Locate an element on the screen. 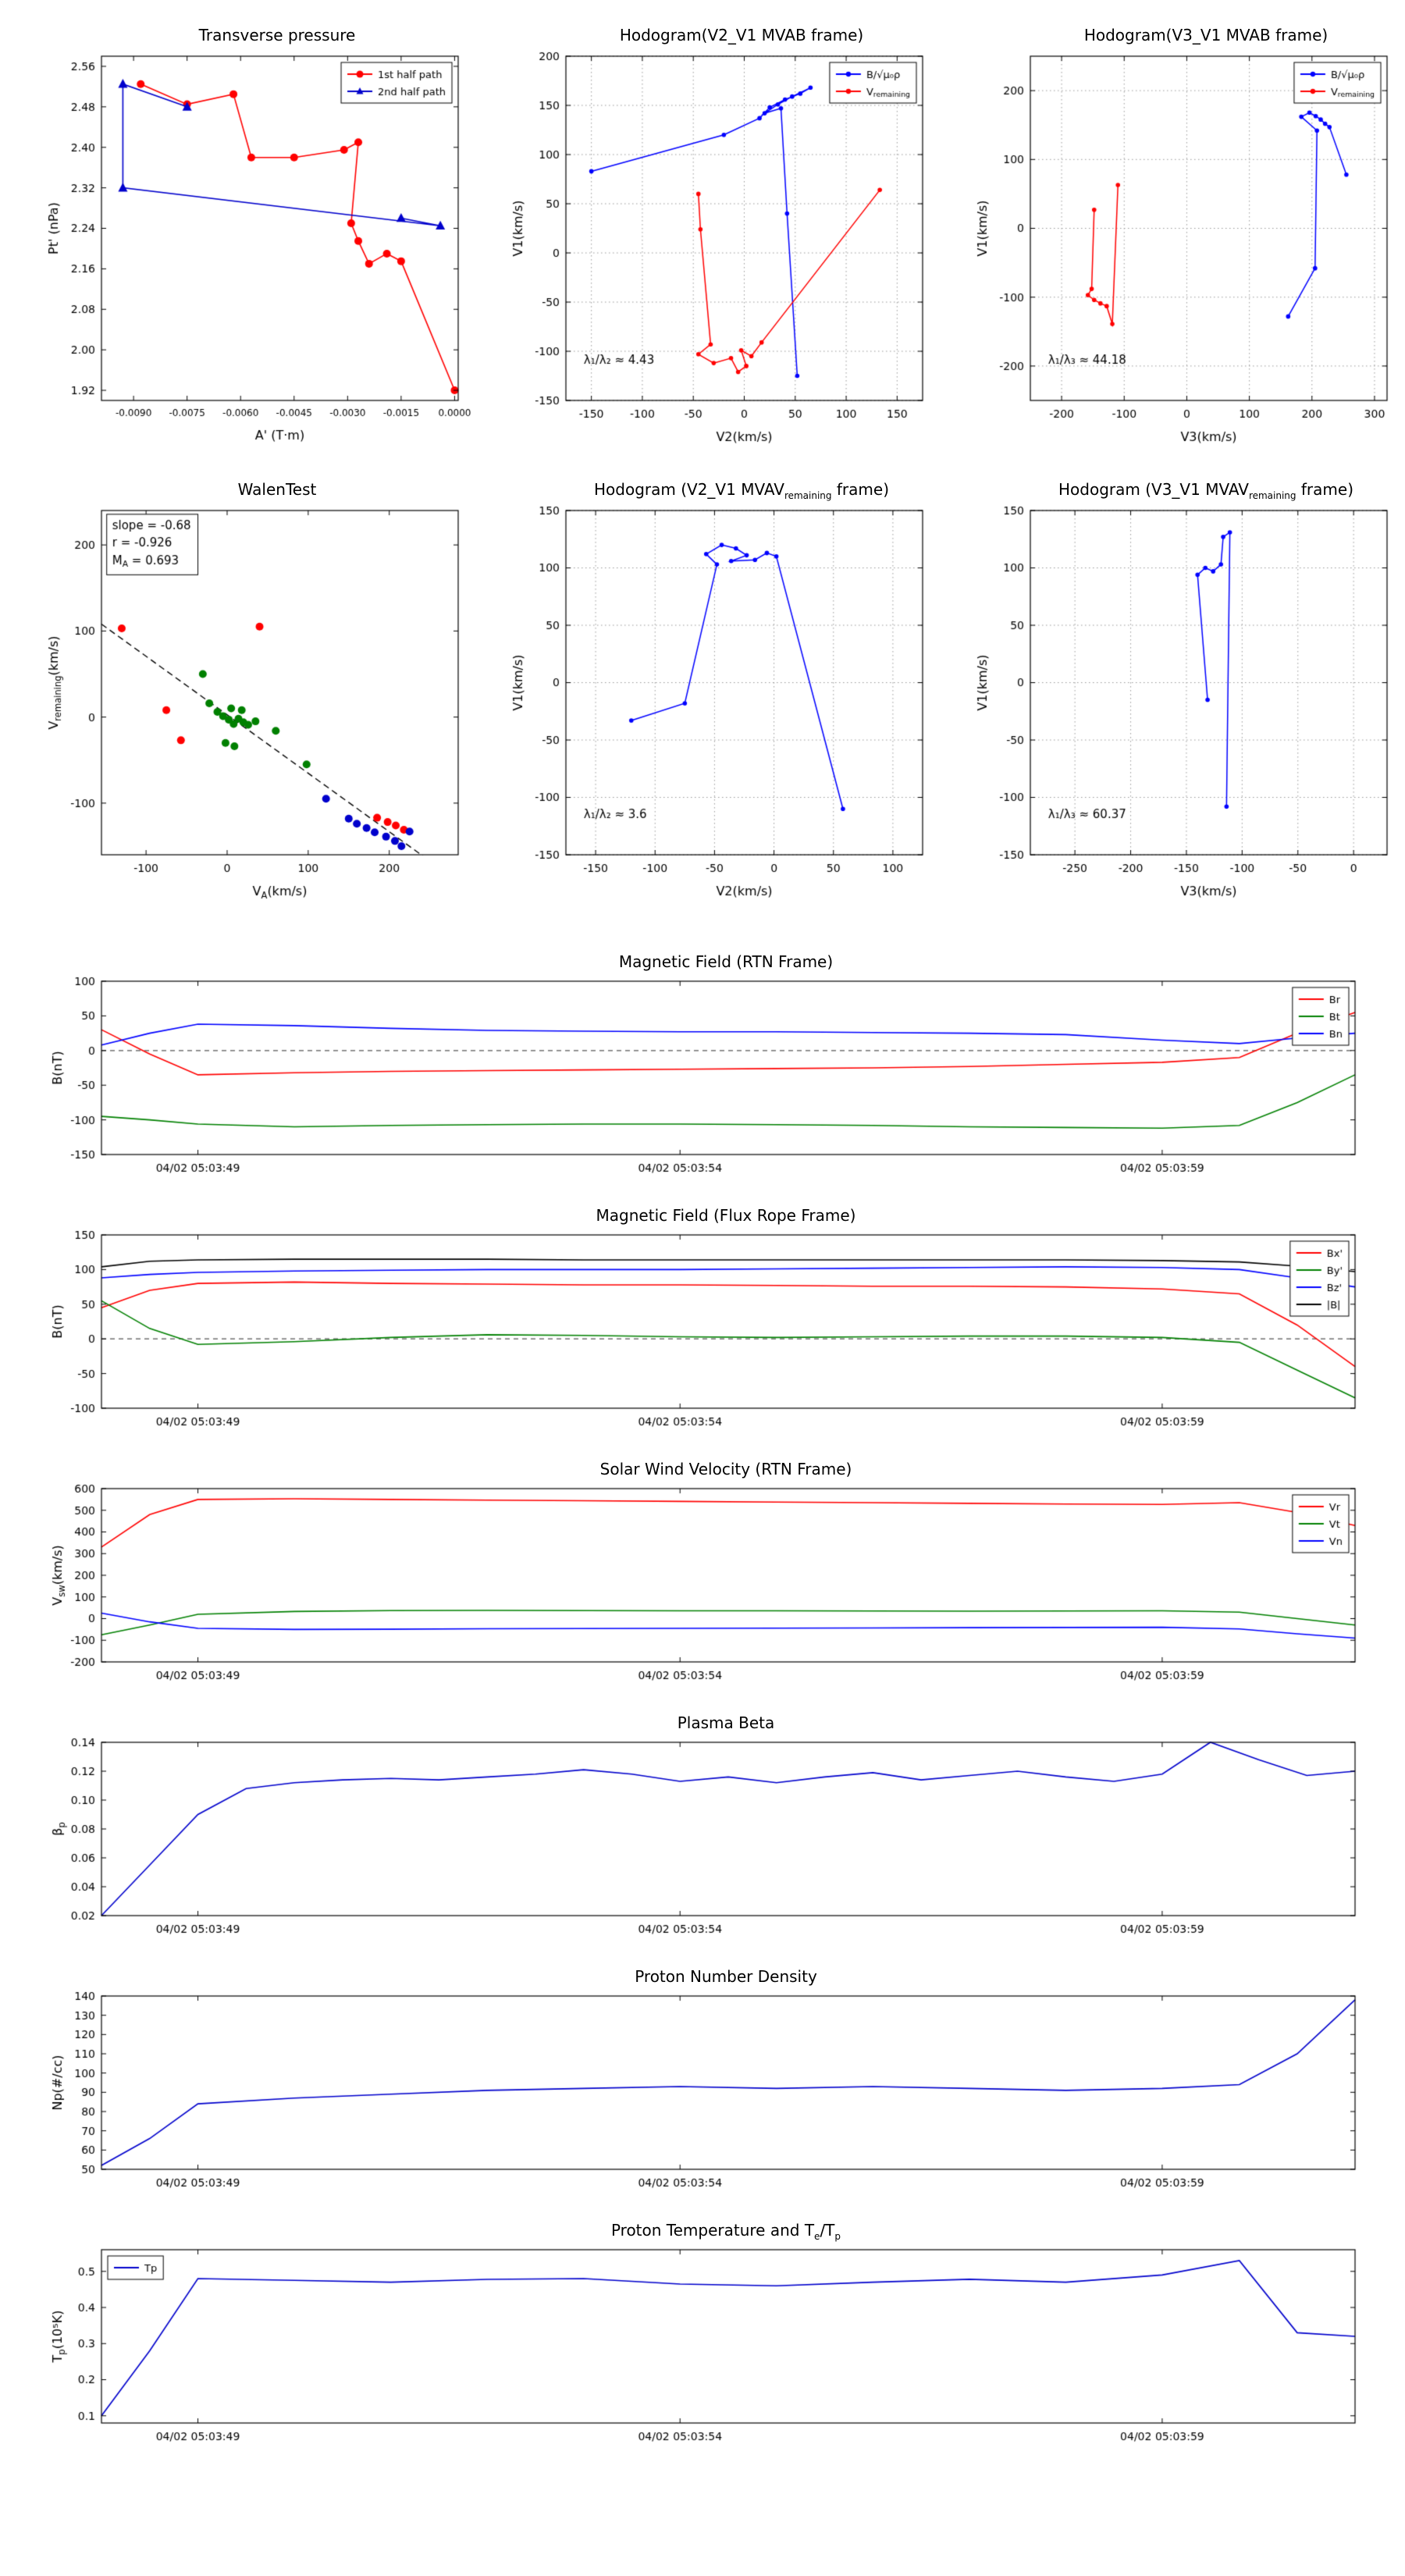 This screenshot has height=2576, width=1405. panel-proton-temperature: Proton Temperature and Te/Tp is located at coordinates (703, 2338).